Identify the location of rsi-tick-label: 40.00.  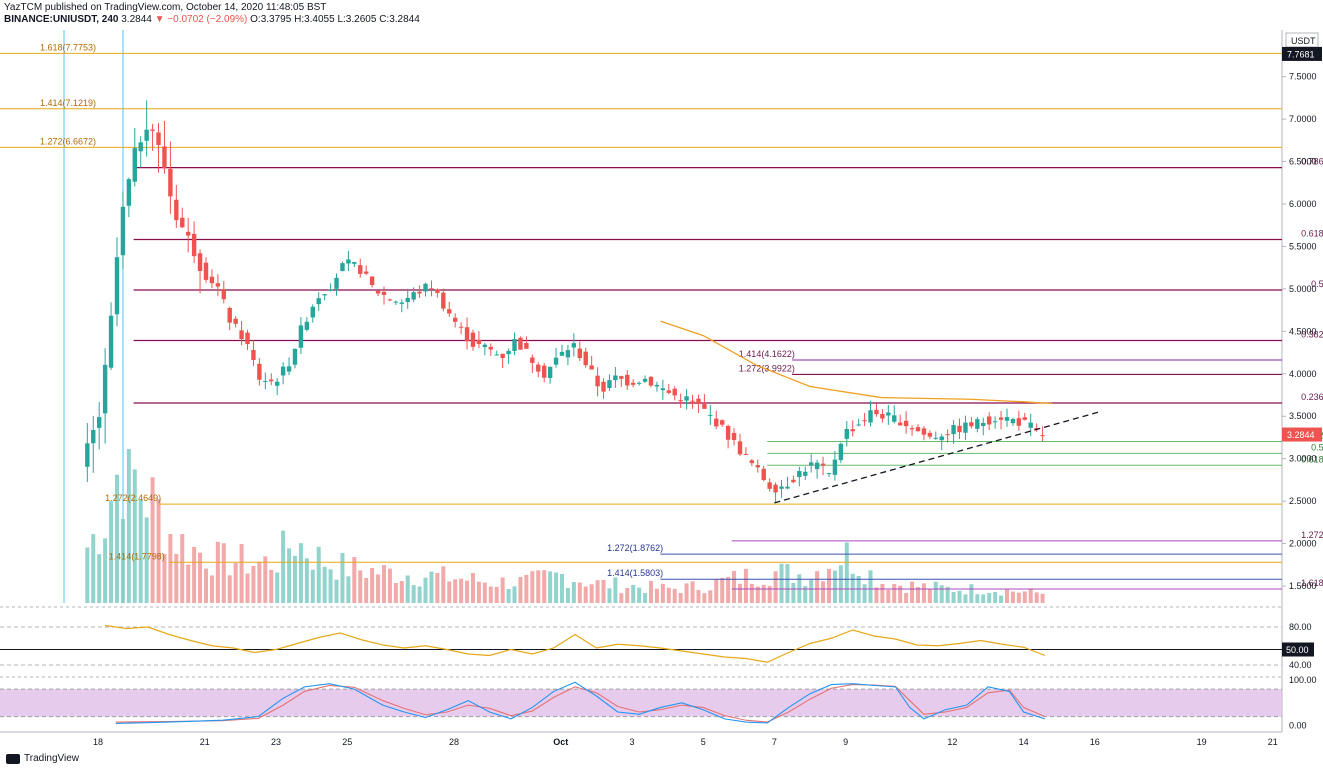
(1300, 665).